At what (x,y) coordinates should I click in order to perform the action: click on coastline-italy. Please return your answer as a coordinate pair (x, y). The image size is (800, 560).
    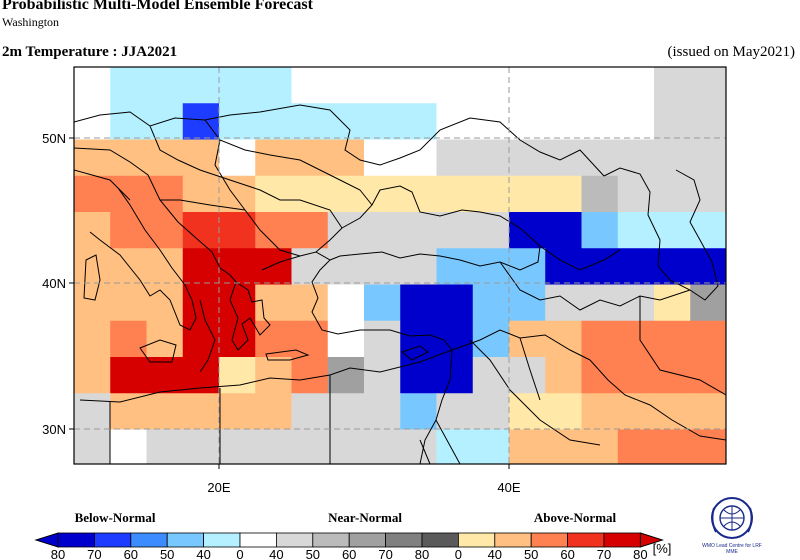
    Looking at the image, I should click on (143, 259).